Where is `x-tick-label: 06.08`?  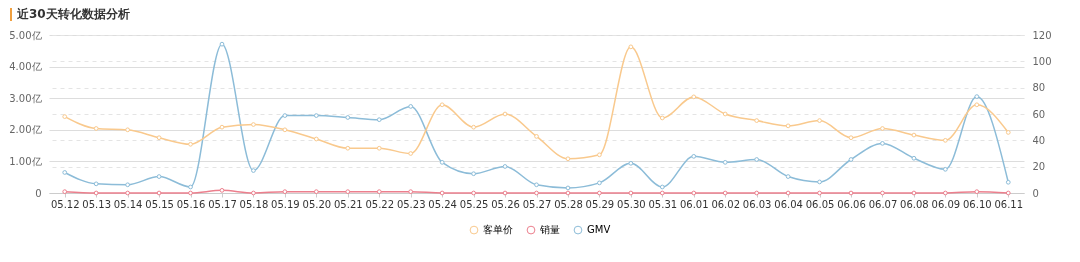
x-tick-label: 06.08 is located at coordinates (914, 204).